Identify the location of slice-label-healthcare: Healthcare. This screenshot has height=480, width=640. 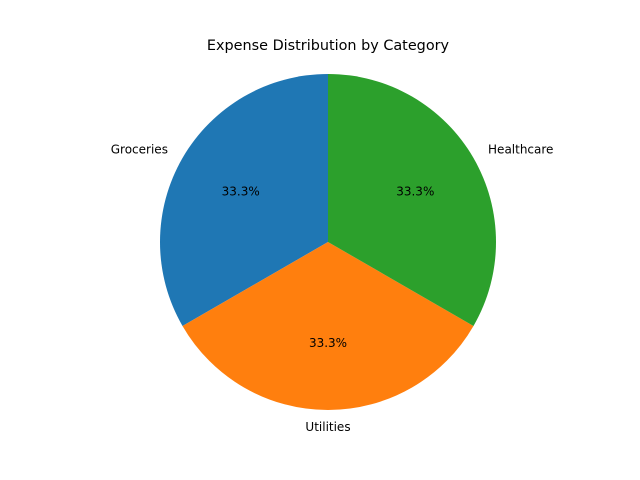
(520, 150).